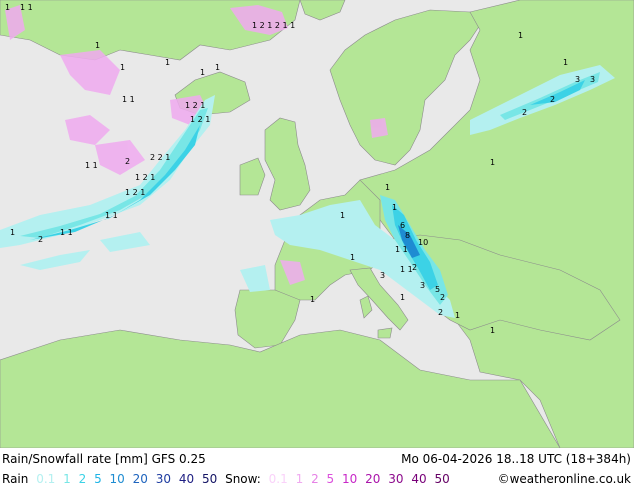 This screenshot has height=490, width=634. What do you see at coordinates (117, 479) in the screenshot?
I see `rain-legend-item: 10` at bounding box center [117, 479].